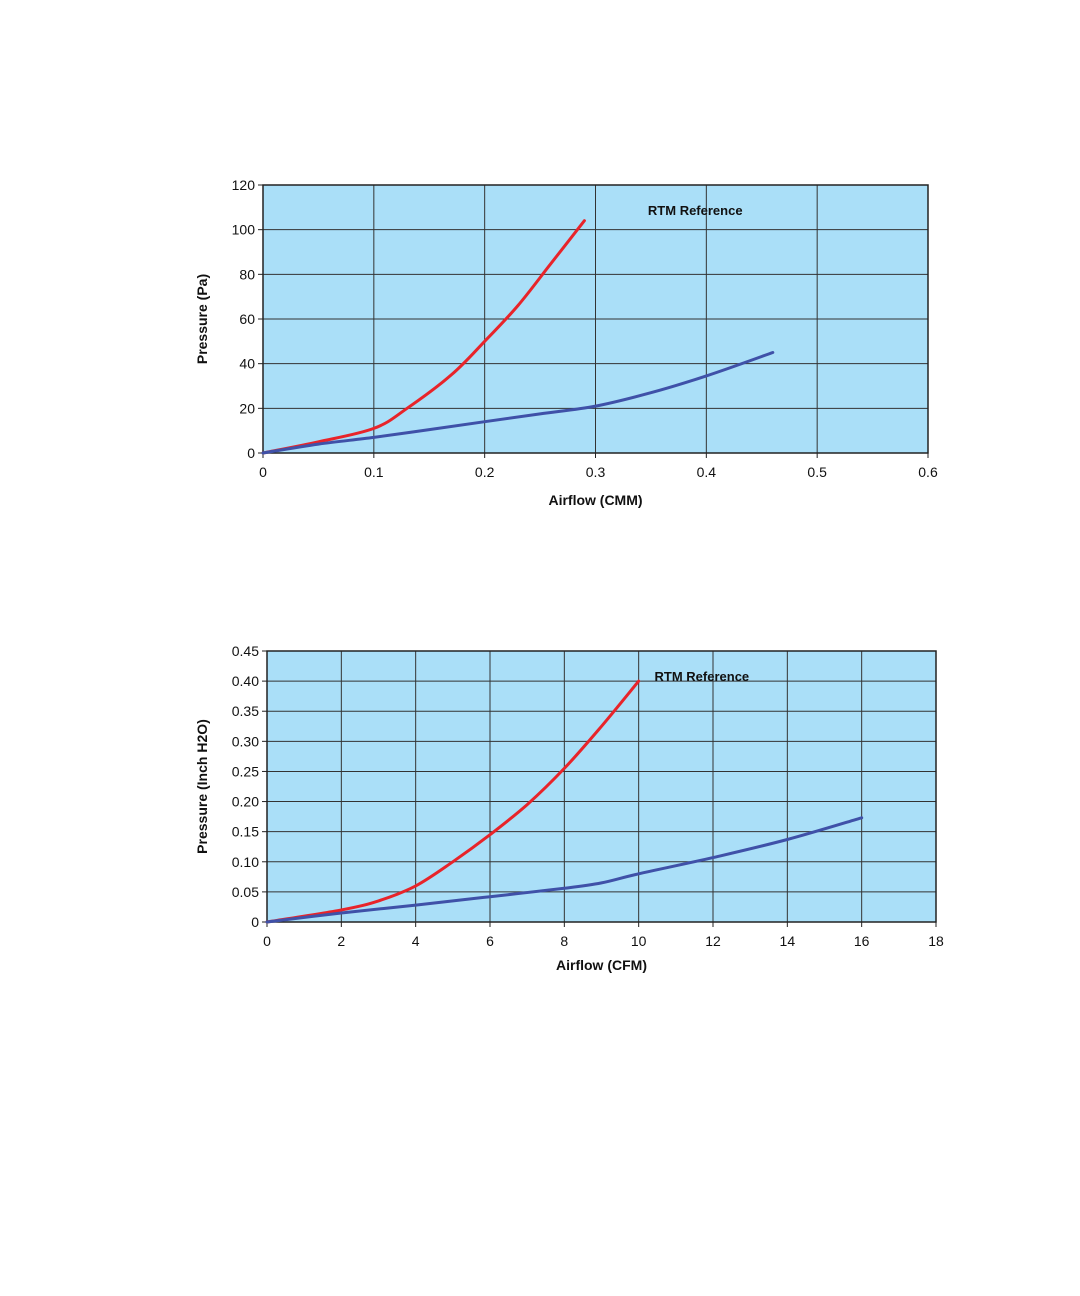  I want to click on chart-0-y-tick-label: 80, so click(247, 274).